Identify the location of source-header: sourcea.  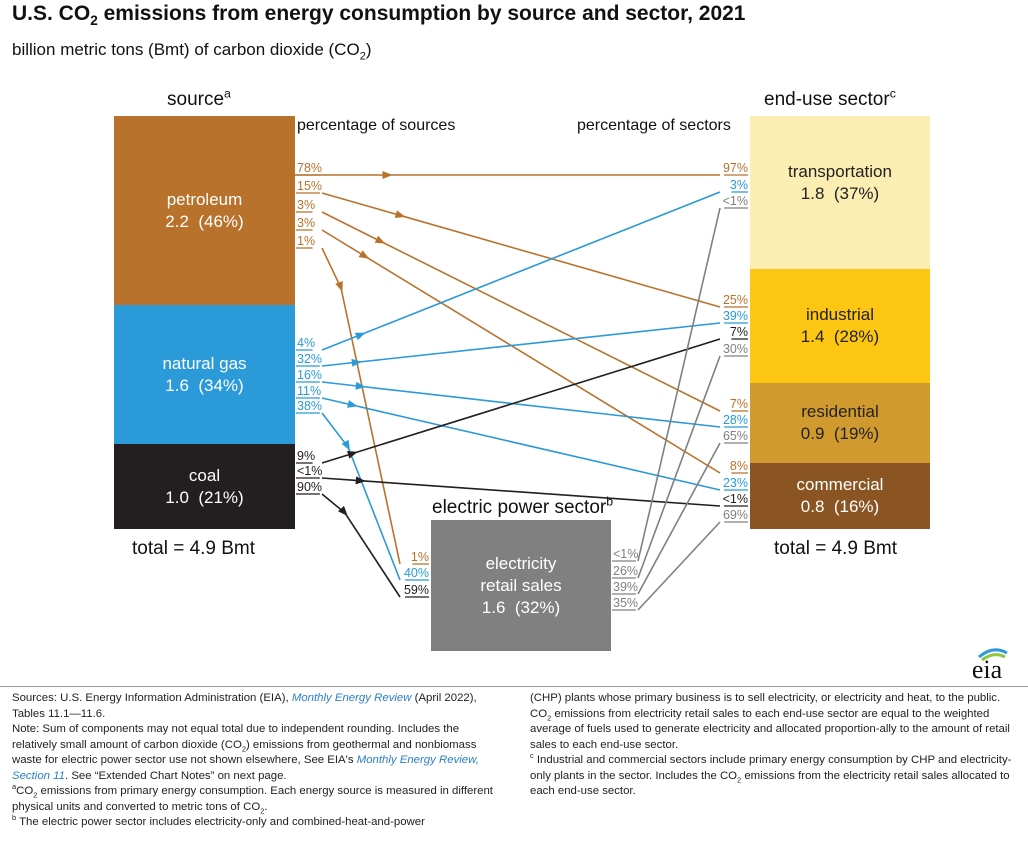
(199, 98).